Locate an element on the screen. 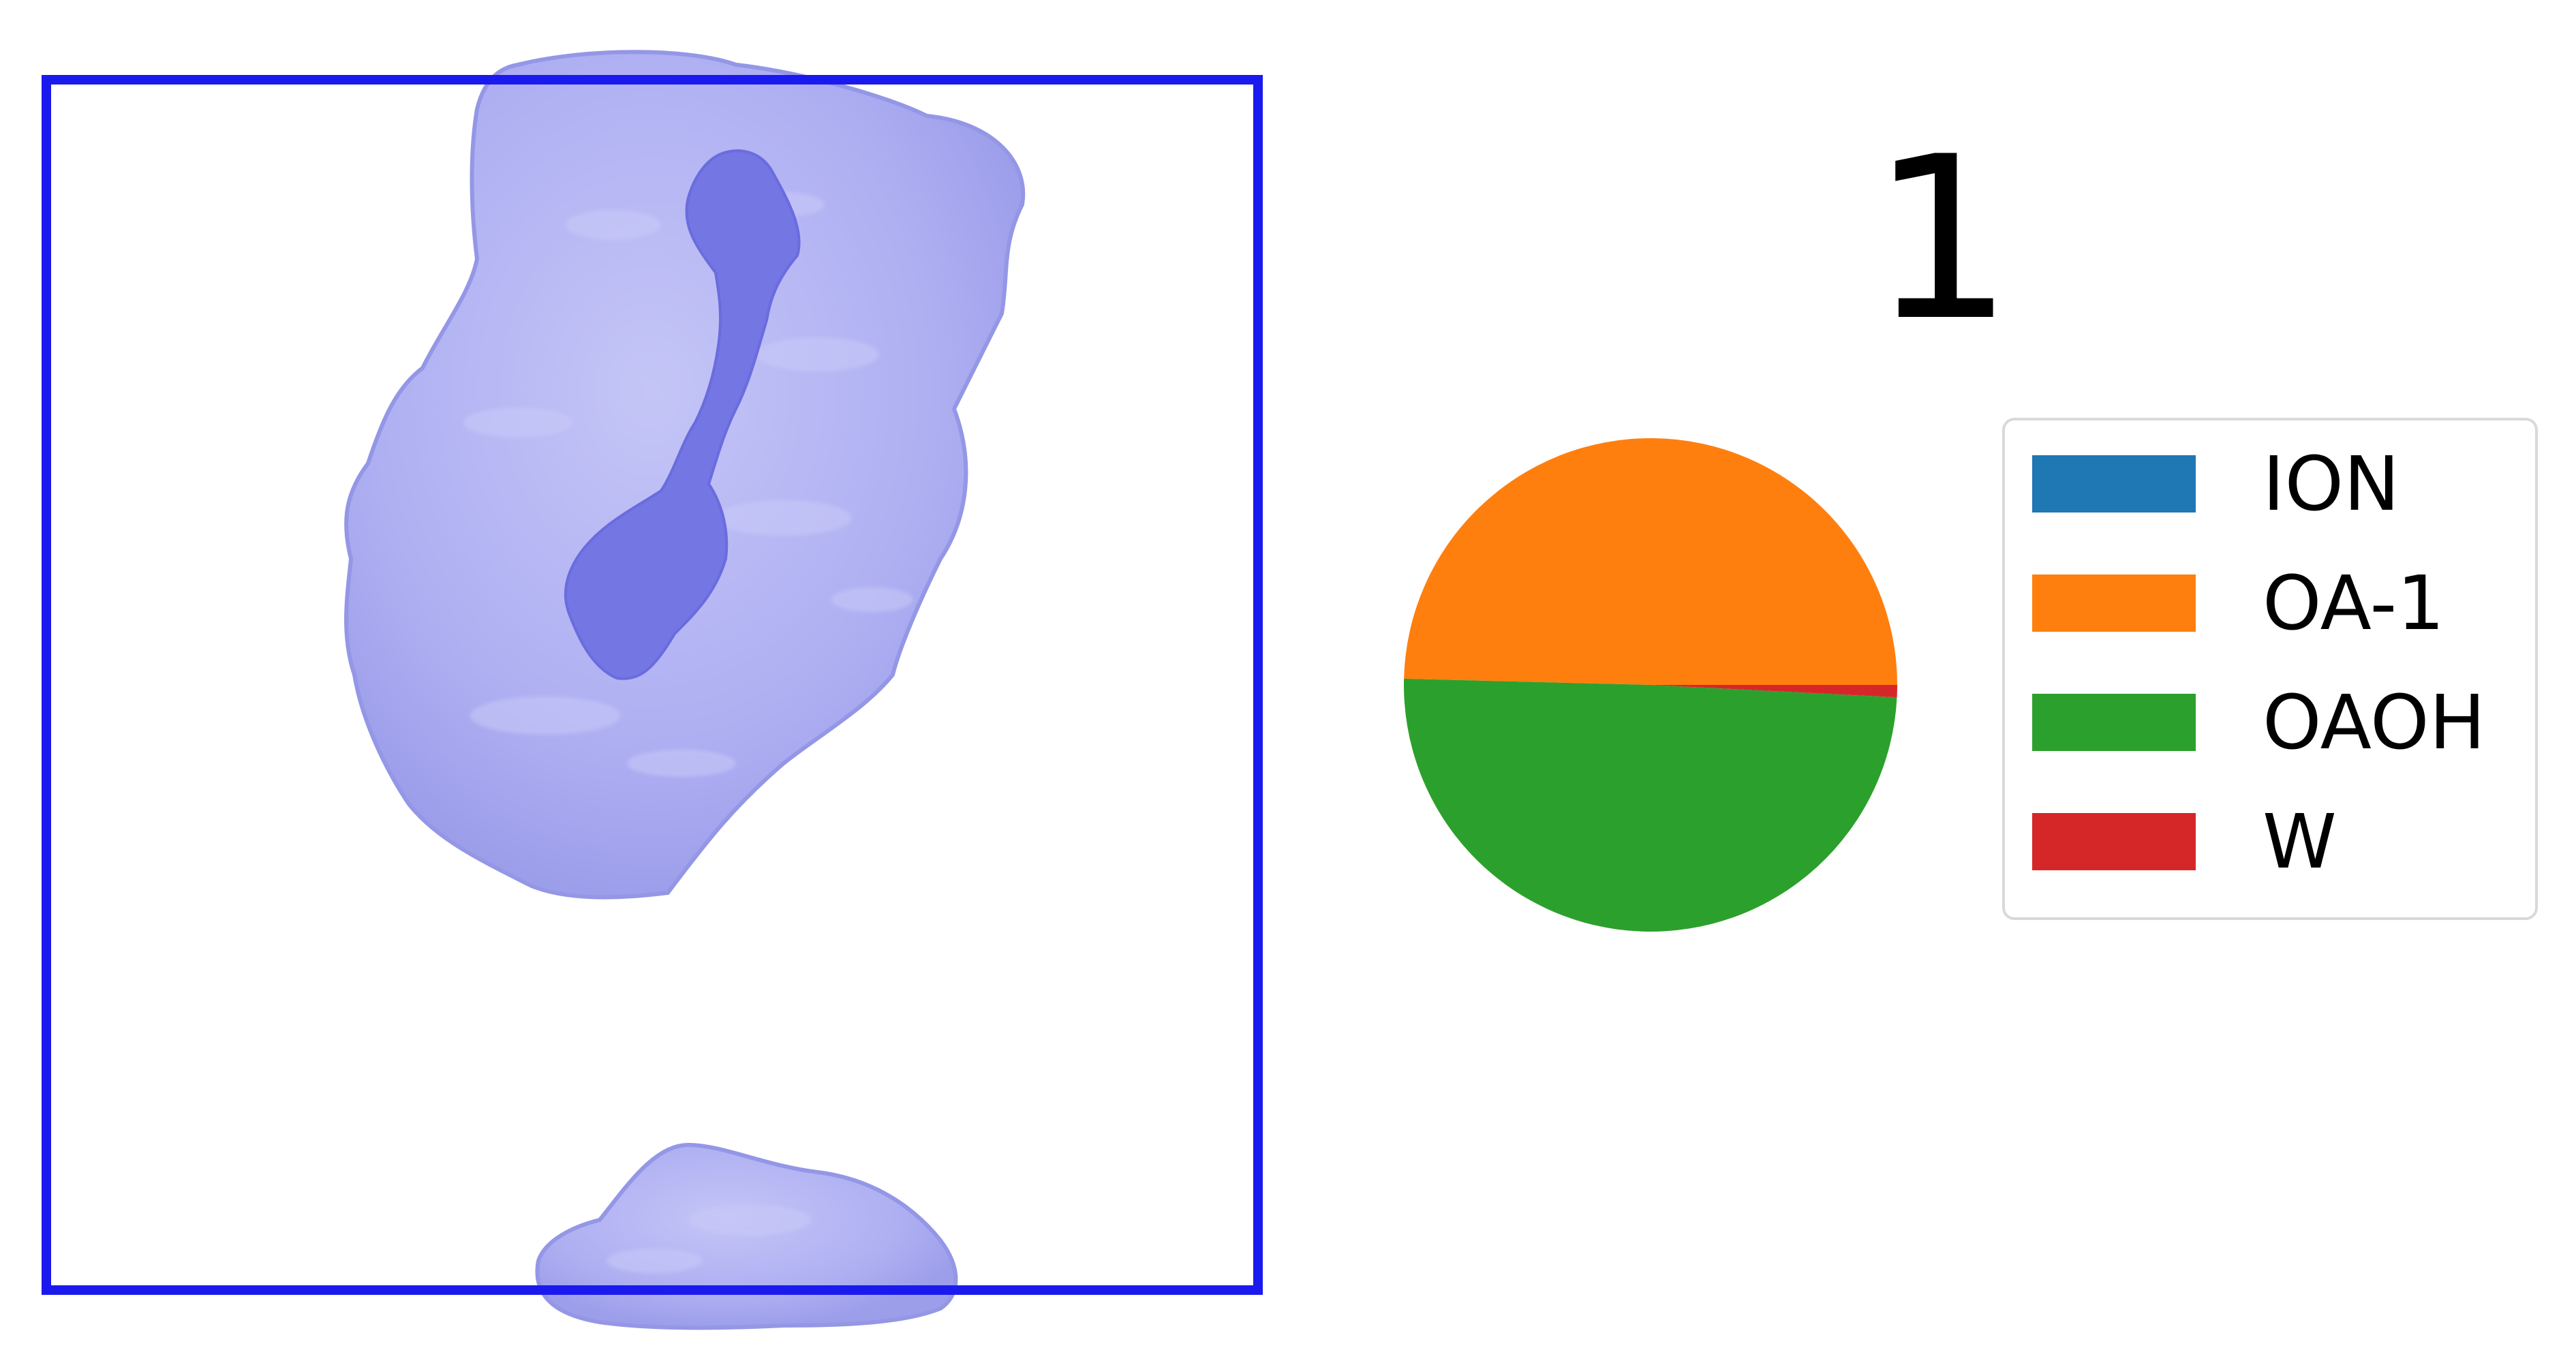 This screenshot has height=1363, width=2576. lower-highlights is located at coordinates (709, 1239).